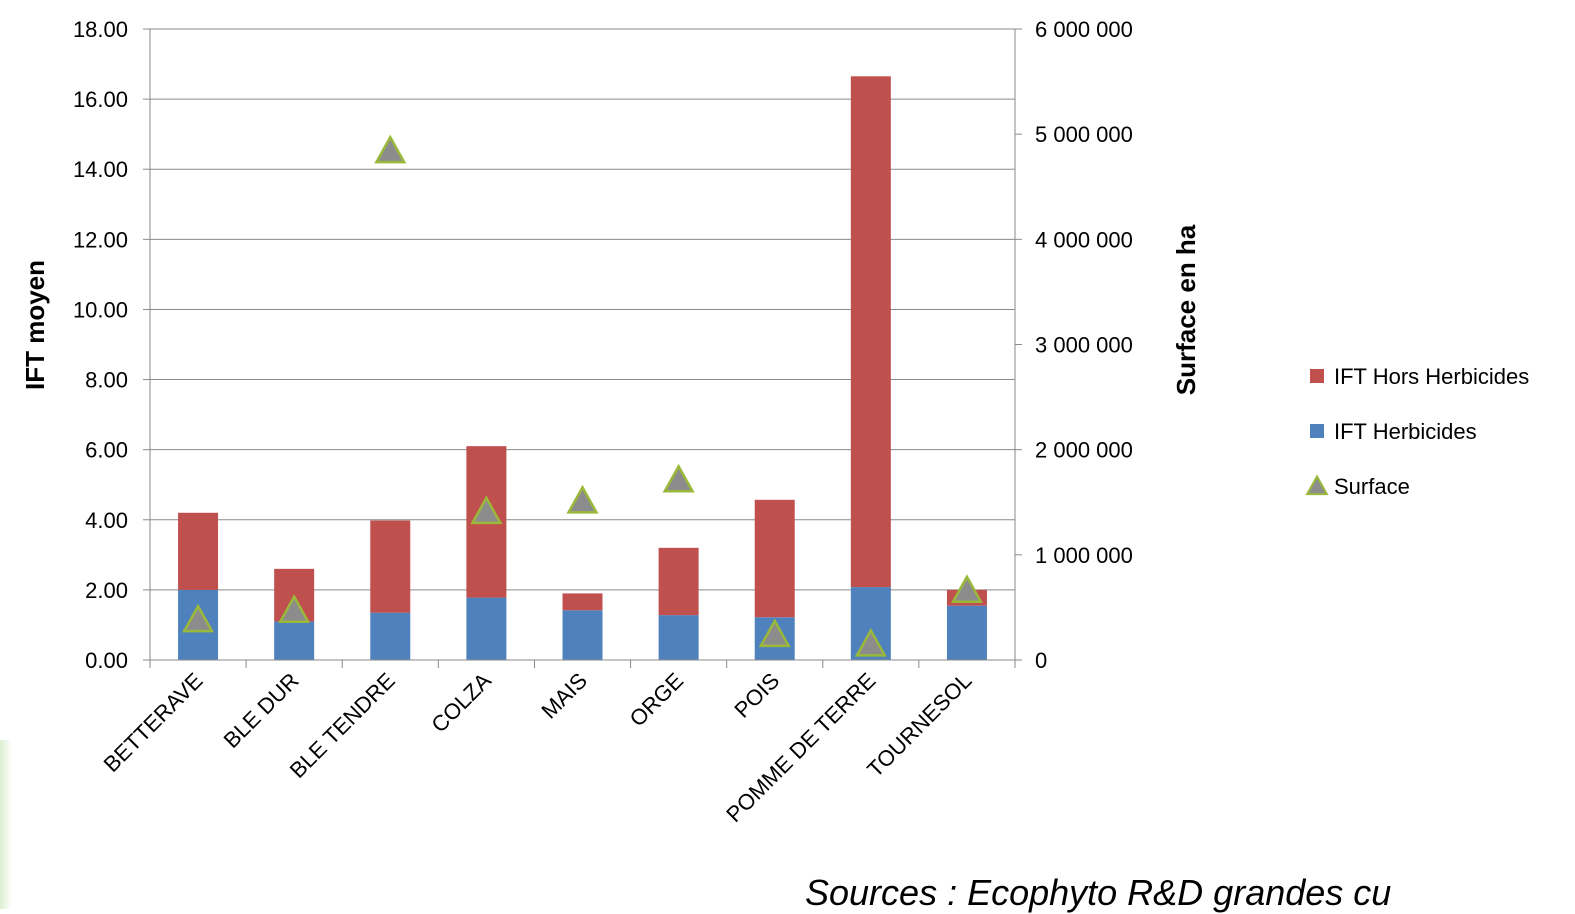 Image resolution: width=1575 pixels, height=914 pixels. Describe the element at coordinates (100, 169) in the screenshot. I see `left-tick-label: 14.00` at that location.